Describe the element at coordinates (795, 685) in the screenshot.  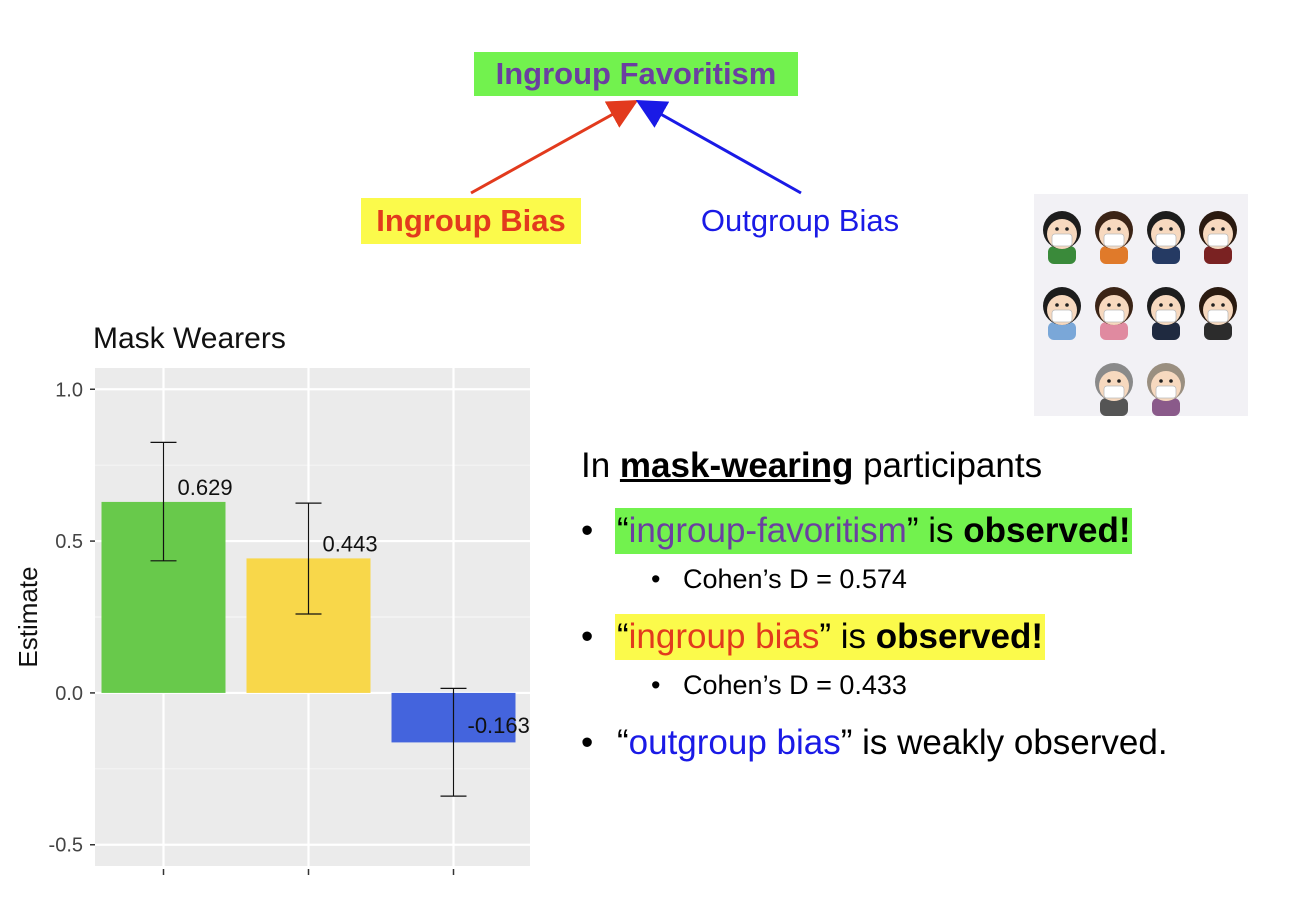
I see `cohens-d-ingroup-bias: Cohen’s D = 0.433` at that location.